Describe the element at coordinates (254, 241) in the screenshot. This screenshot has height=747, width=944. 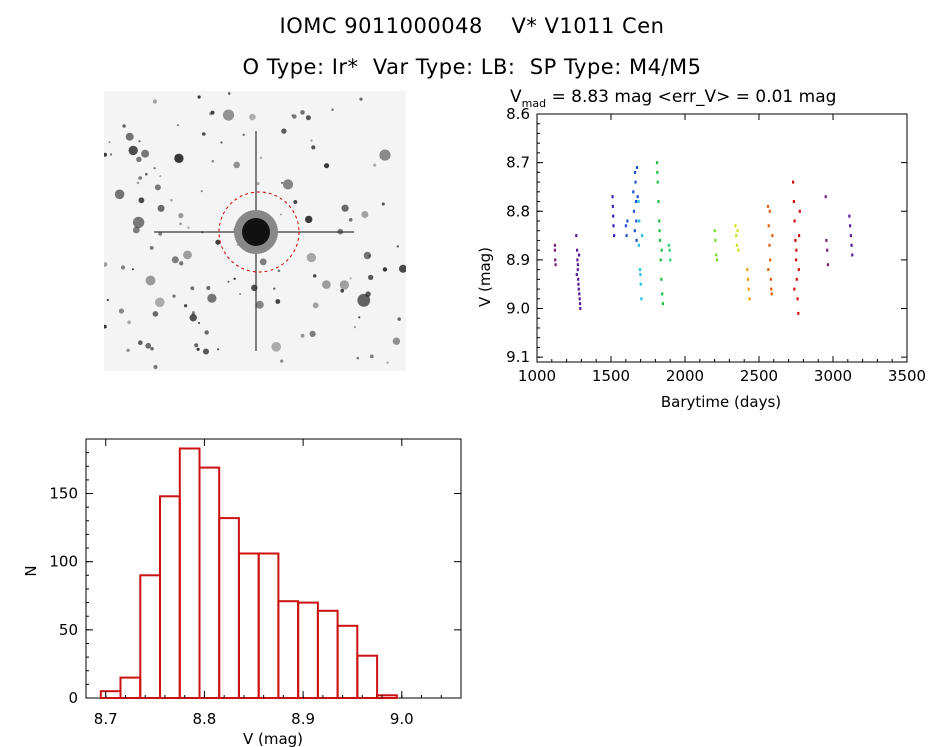
I see `central-star` at that location.